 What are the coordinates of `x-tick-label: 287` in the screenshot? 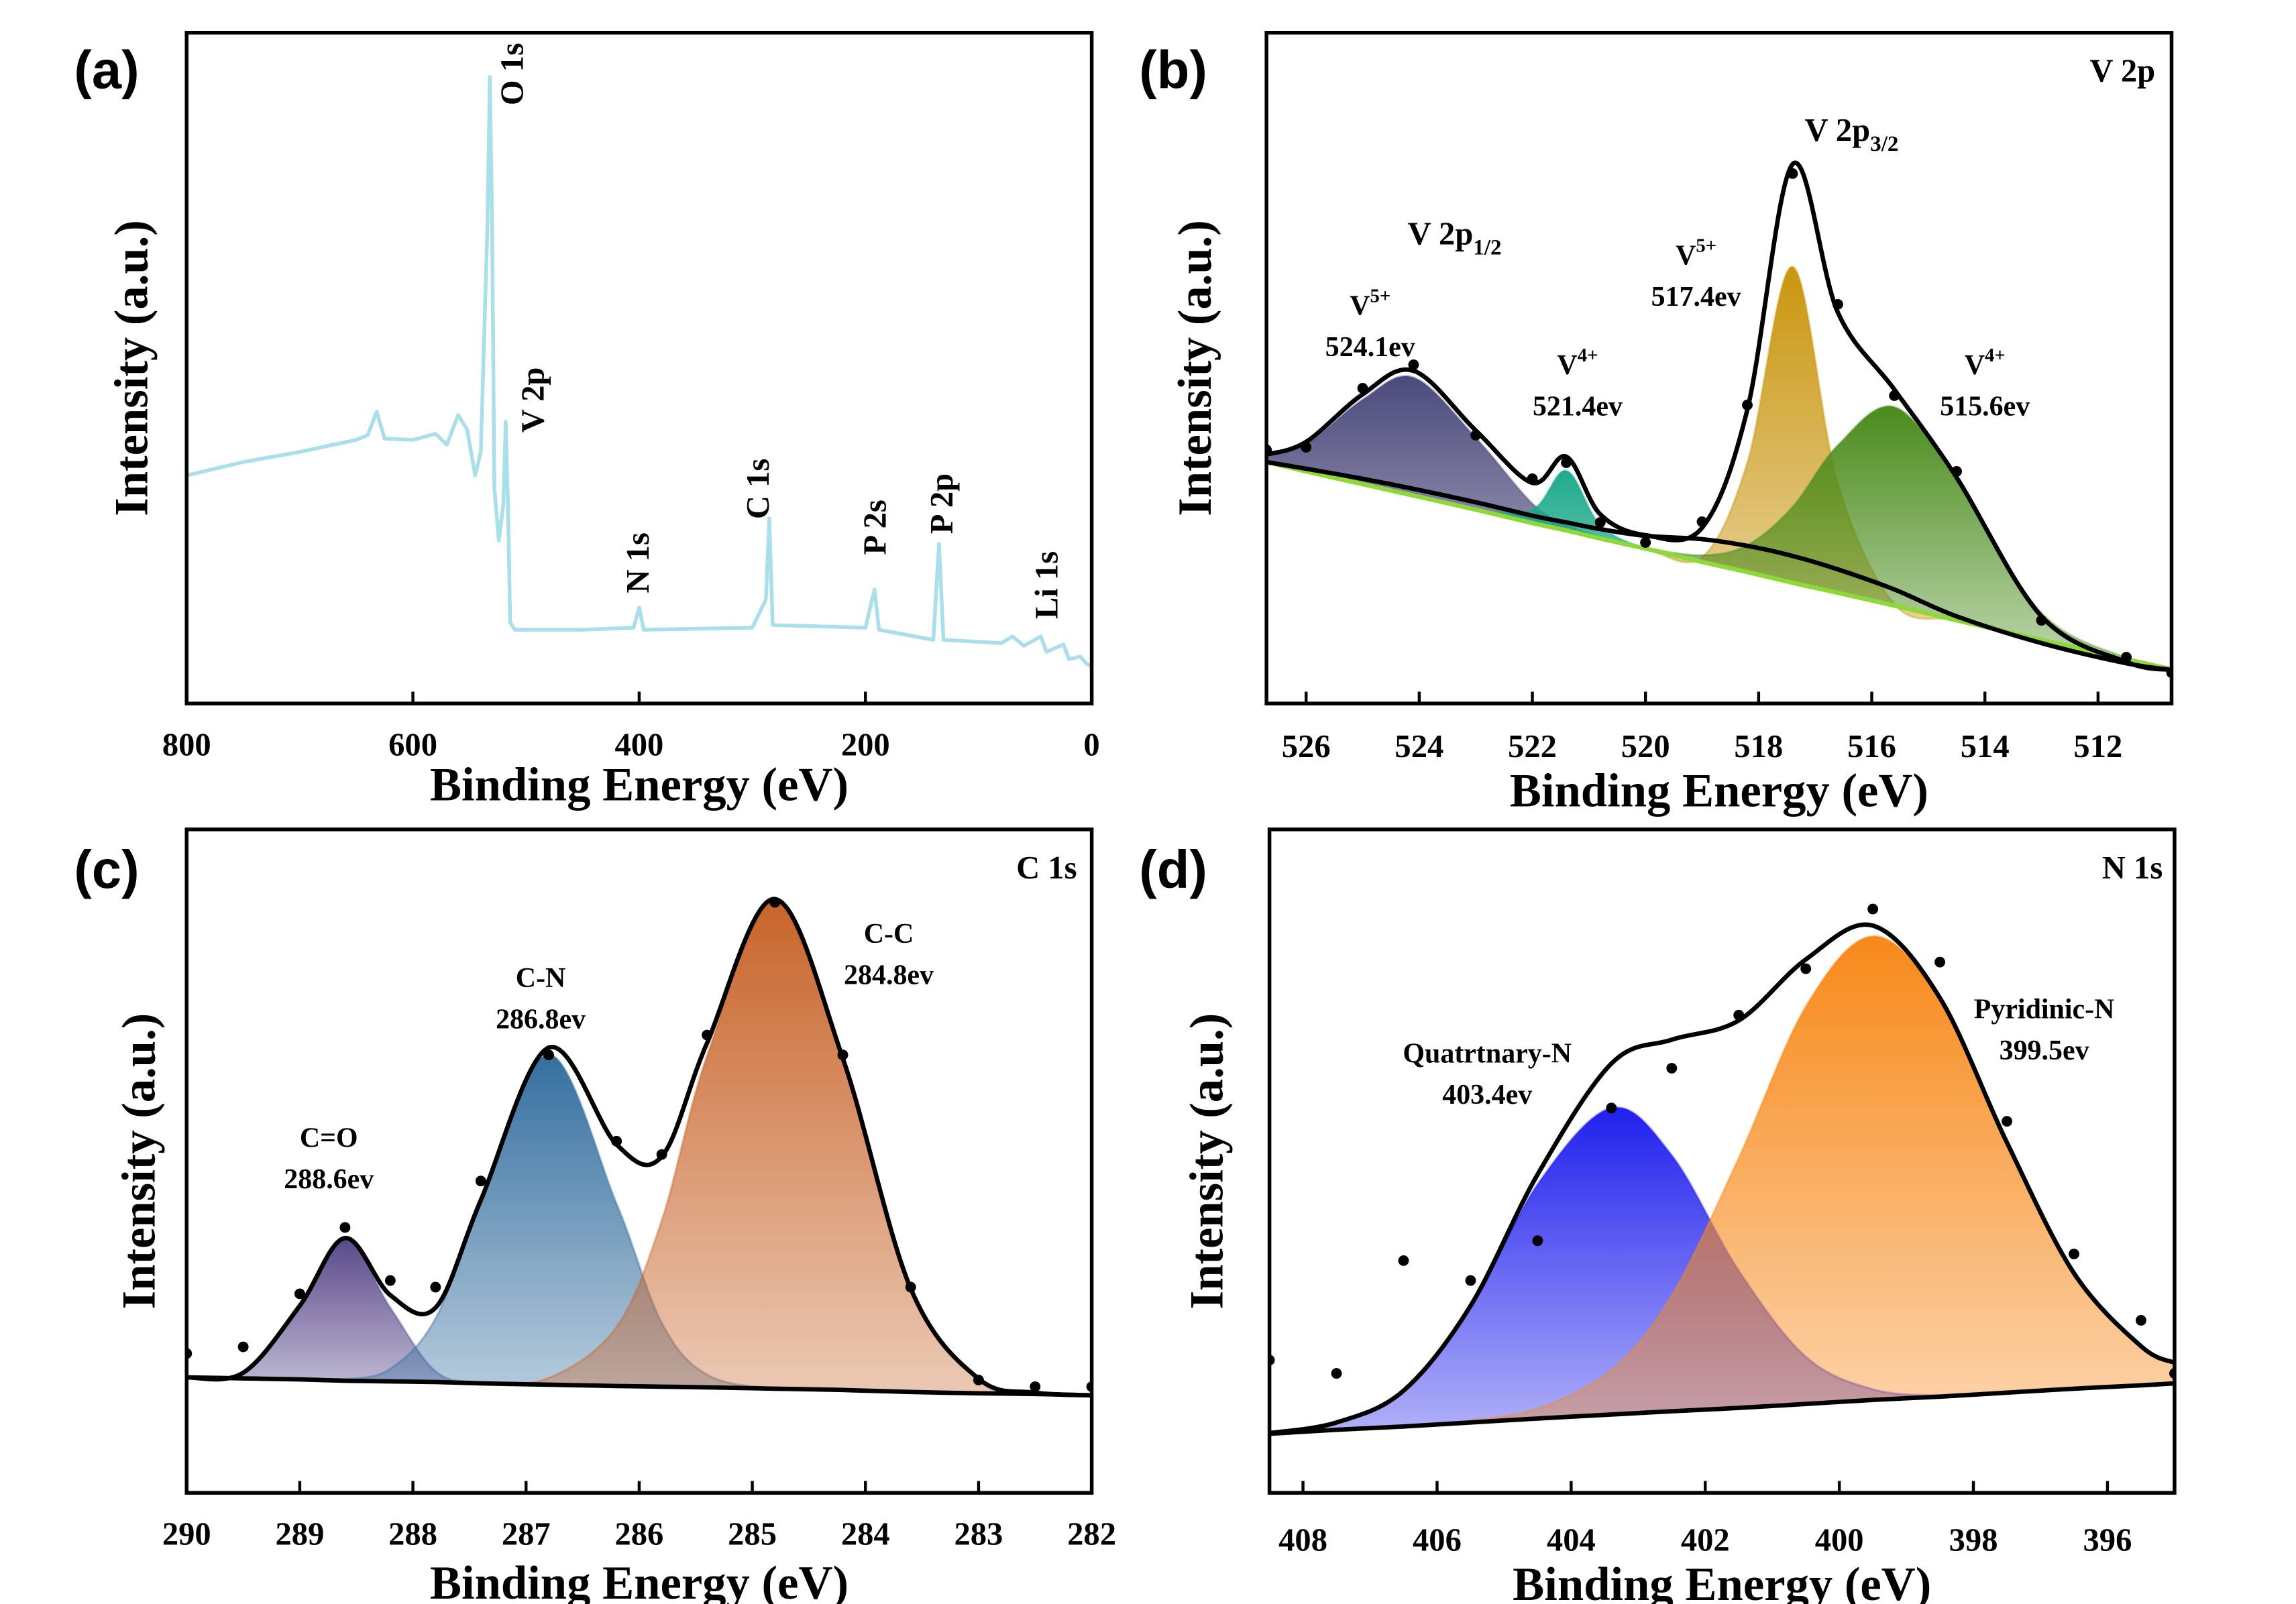 It's located at (526, 1534).